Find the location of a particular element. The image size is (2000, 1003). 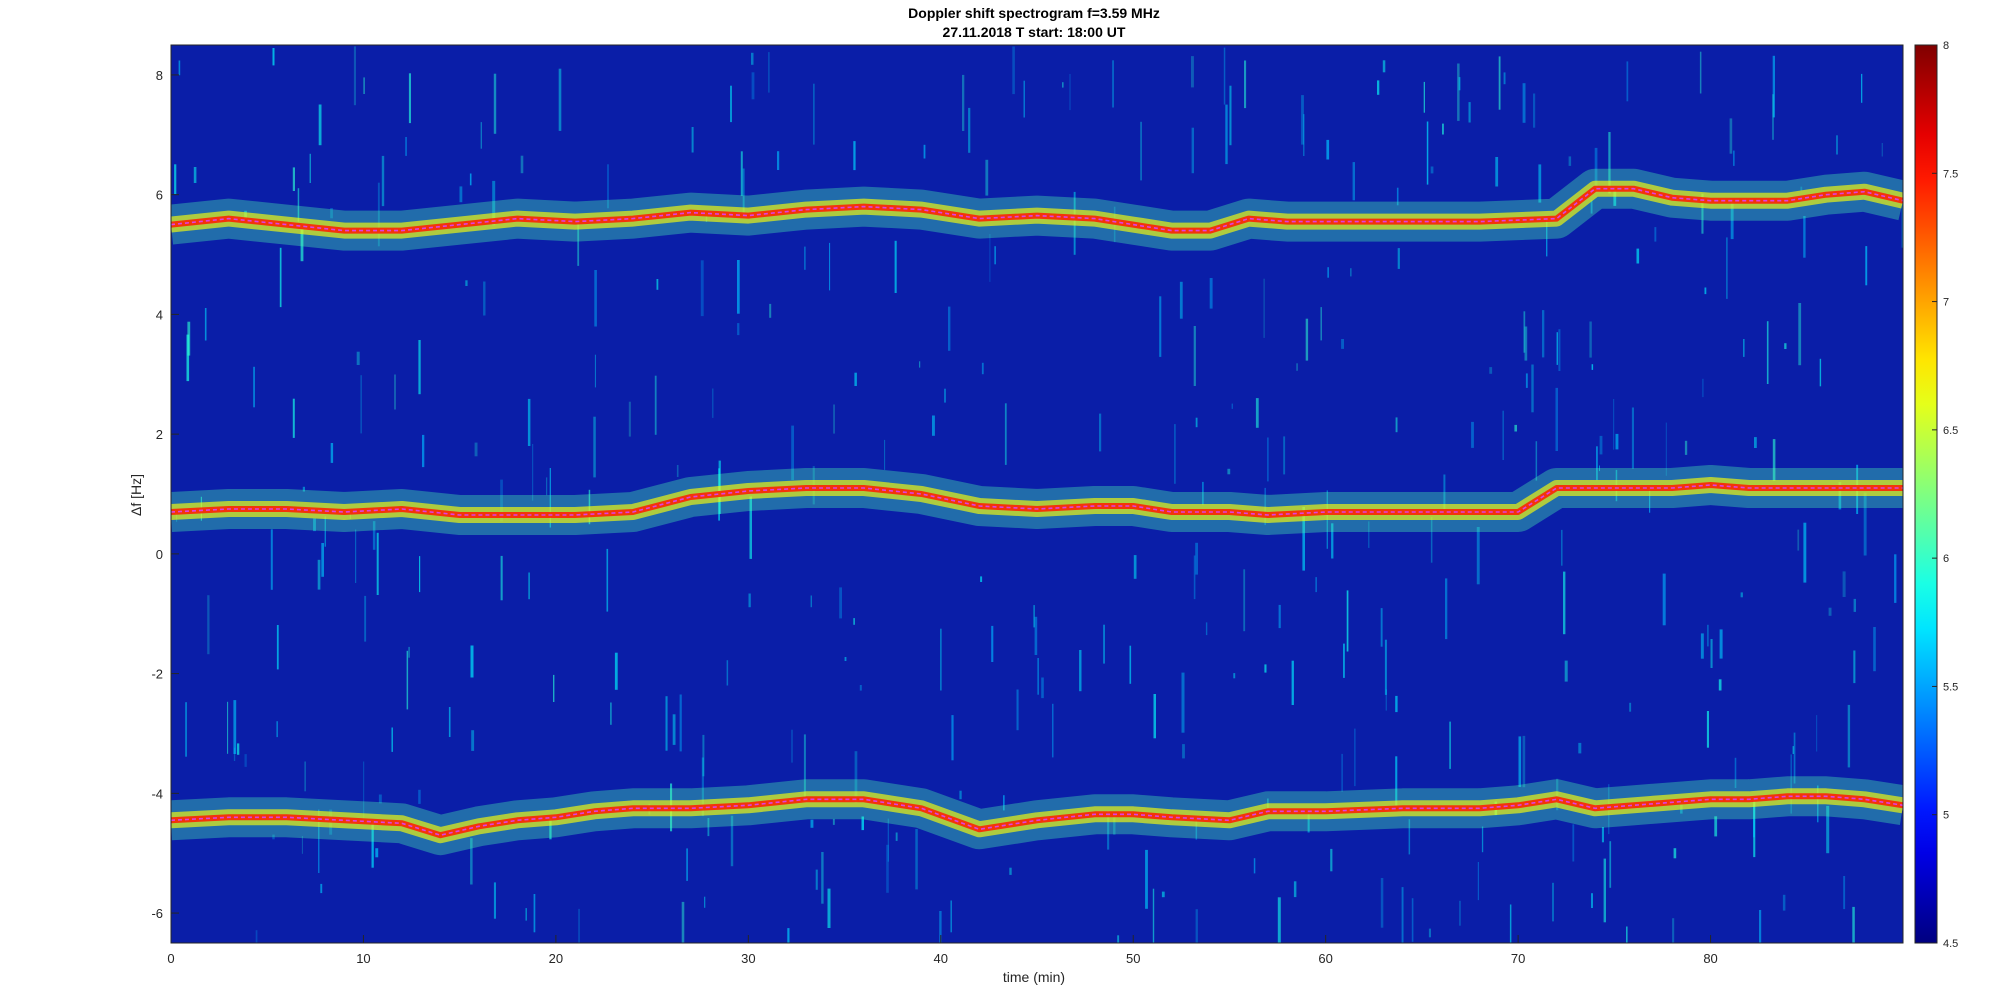

colorbar-tick-label: 6 is located at coordinates (1946, 559).